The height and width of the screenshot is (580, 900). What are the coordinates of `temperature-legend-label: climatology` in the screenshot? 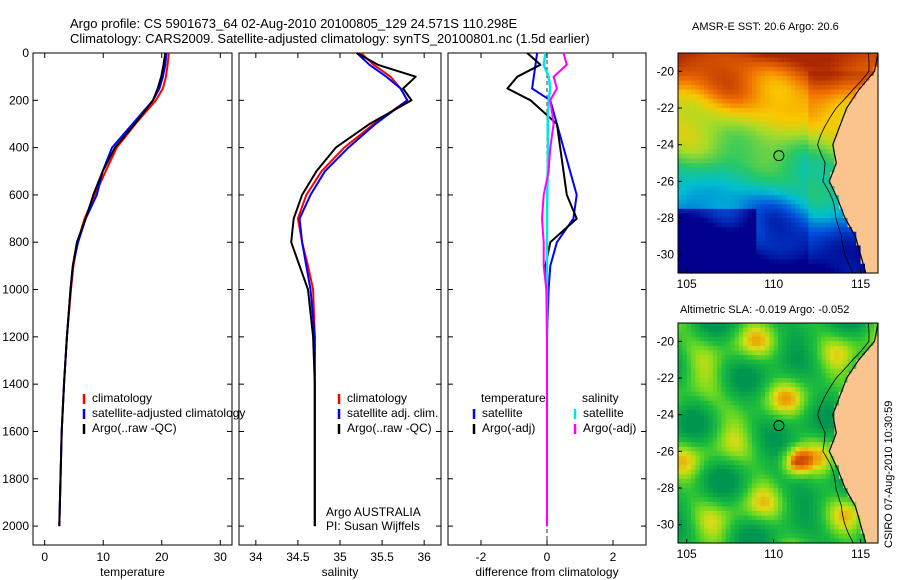 It's located at (122, 398).